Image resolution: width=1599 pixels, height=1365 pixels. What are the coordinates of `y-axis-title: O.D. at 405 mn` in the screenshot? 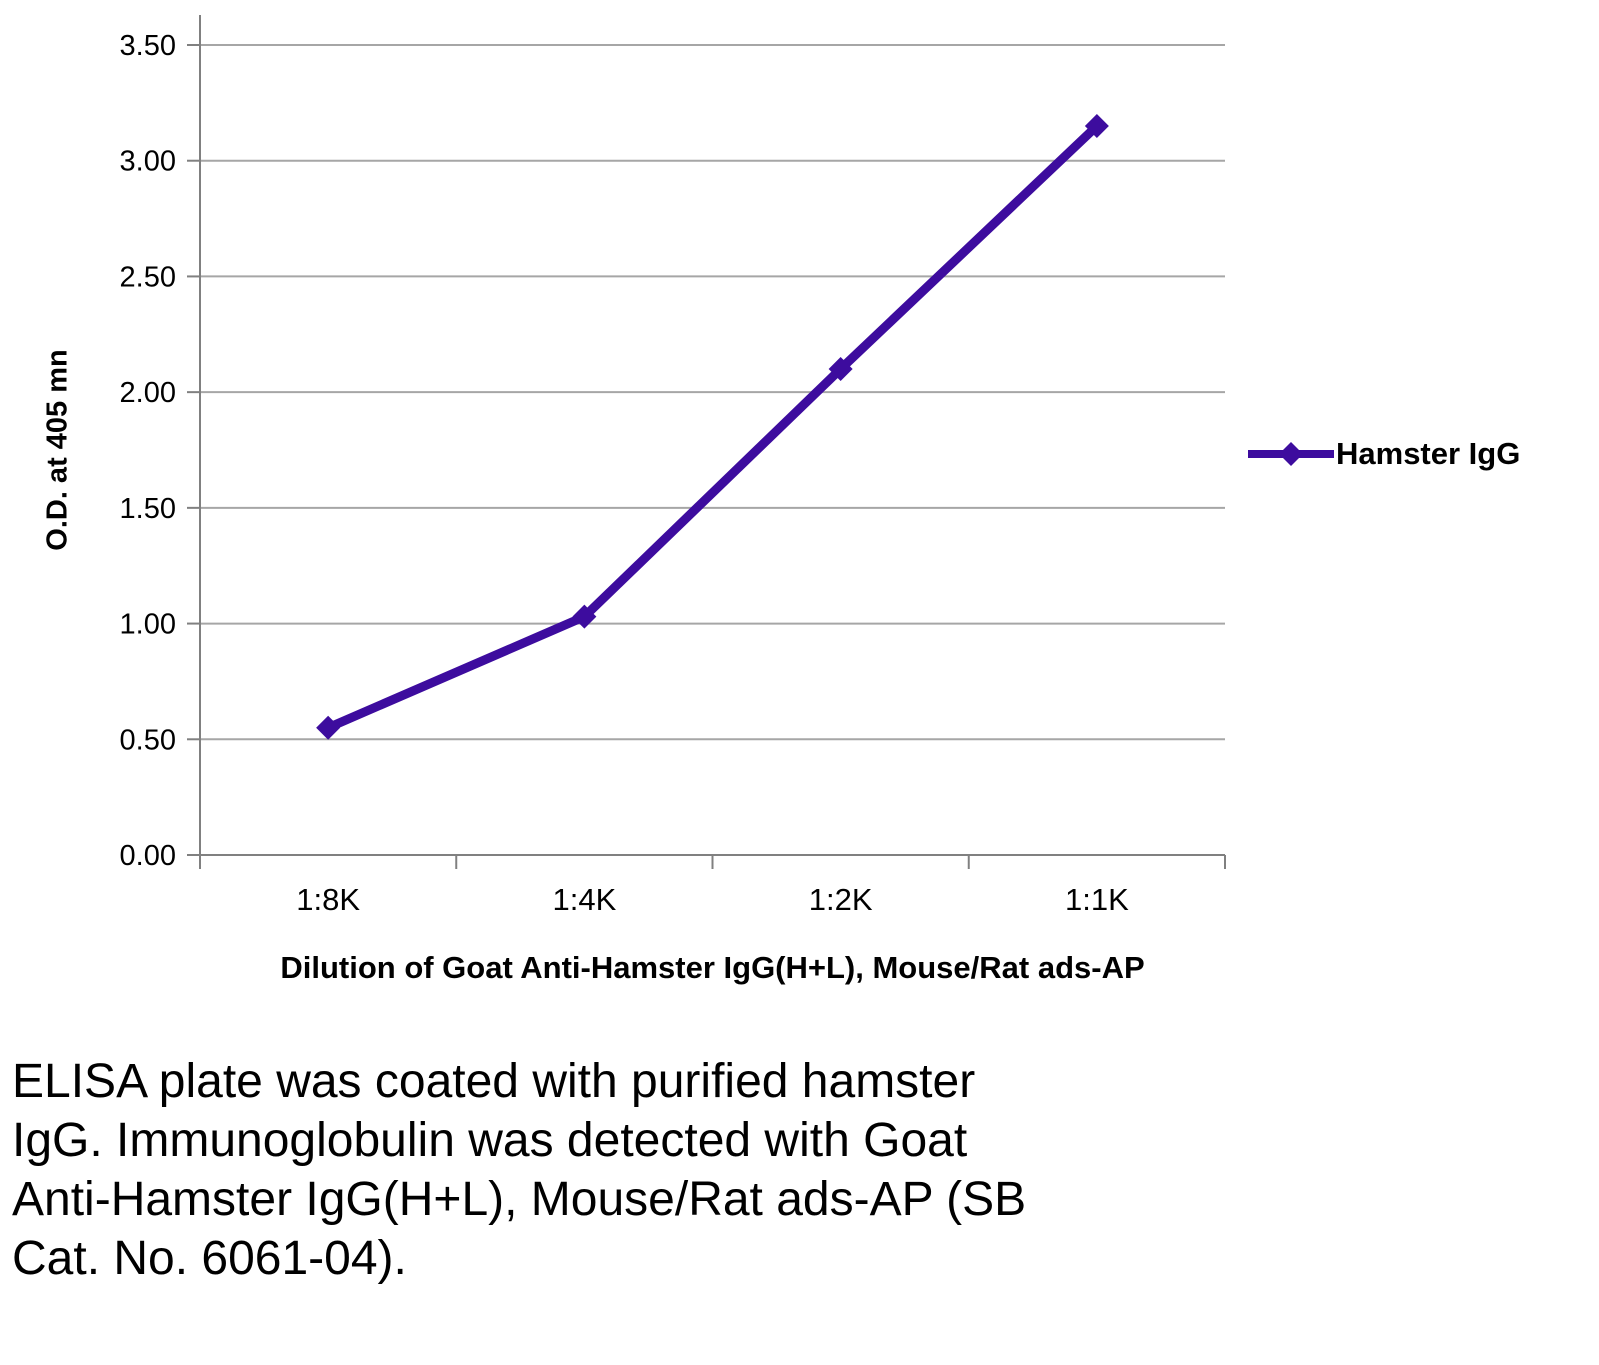 It's located at (57, 450).